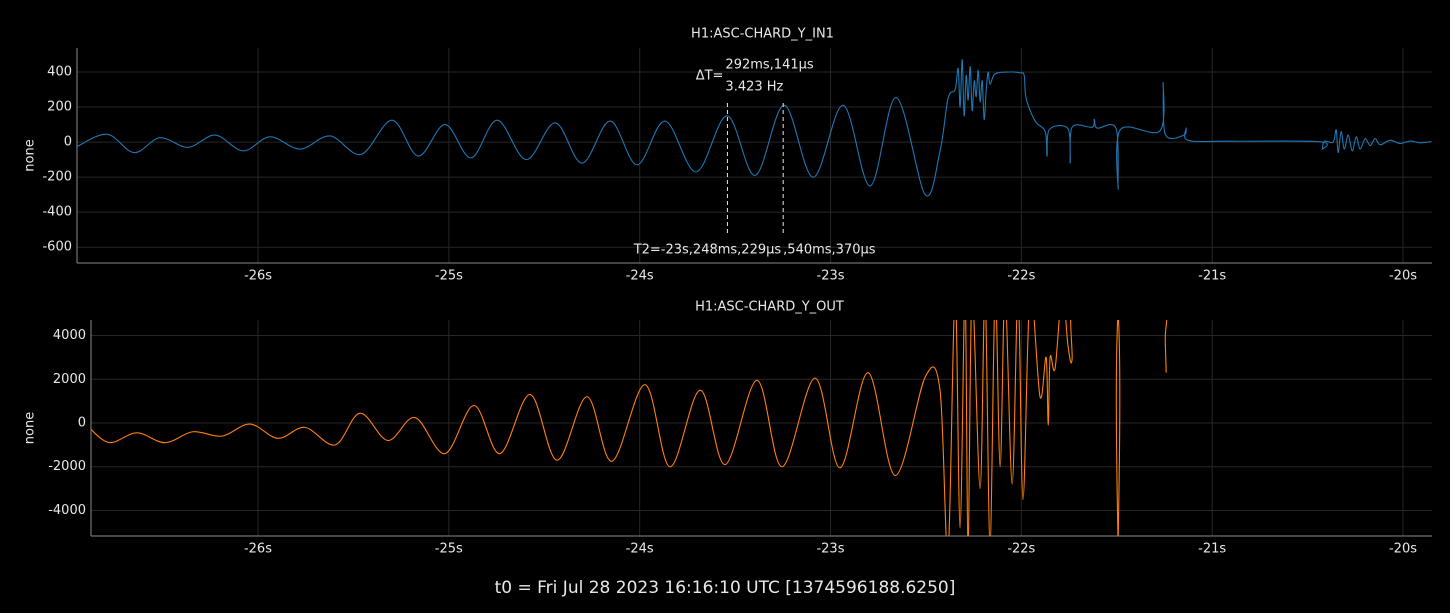 Image resolution: width=1450 pixels, height=613 pixels. I want to click on chart-title: H1:ASC-CHARD_Y_OUT, so click(769, 307).